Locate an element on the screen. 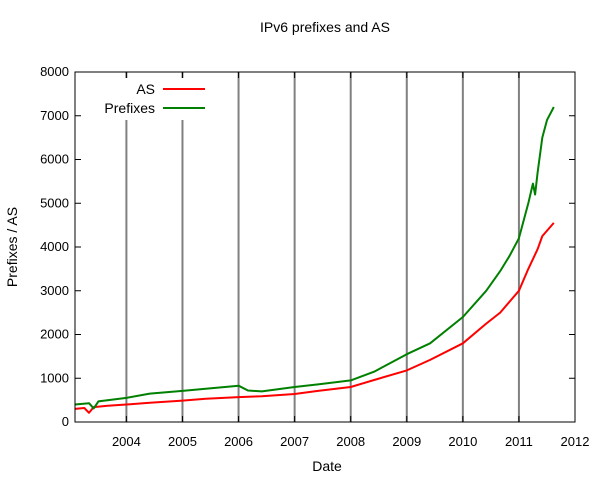 The image size is (600, 480). x-tick-label: 2012 is located at coordinates (575, 441).